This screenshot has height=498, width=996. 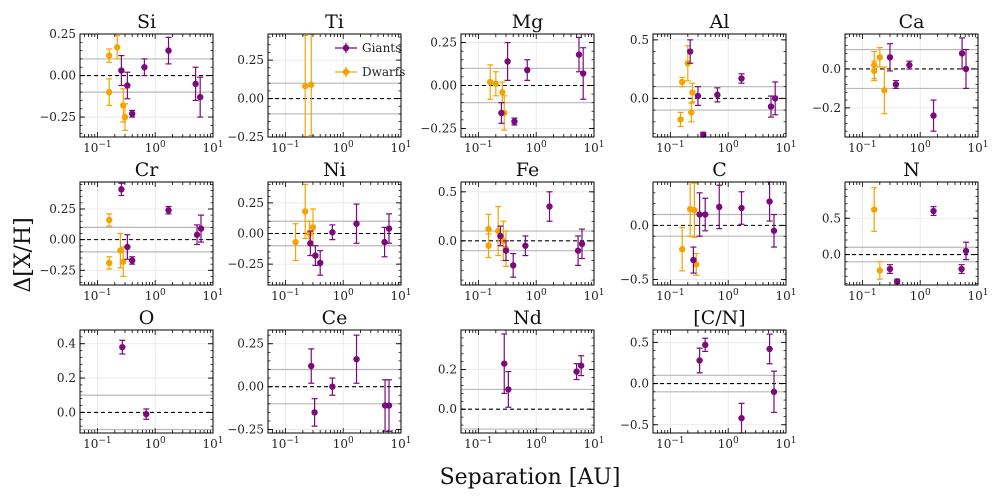 What do you see at coordinates (719, 318) in the screenshot?
I see `panel-title: [C/N]` at bounding box center [719, 318].